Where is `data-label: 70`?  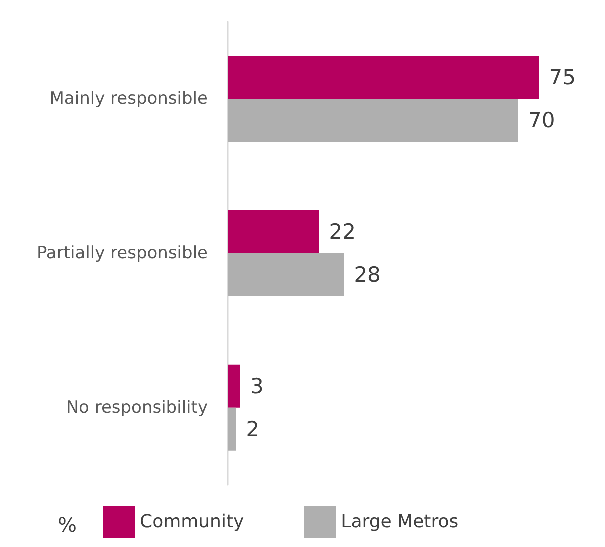 data-label: 70 is located at coordinates (542, 120).